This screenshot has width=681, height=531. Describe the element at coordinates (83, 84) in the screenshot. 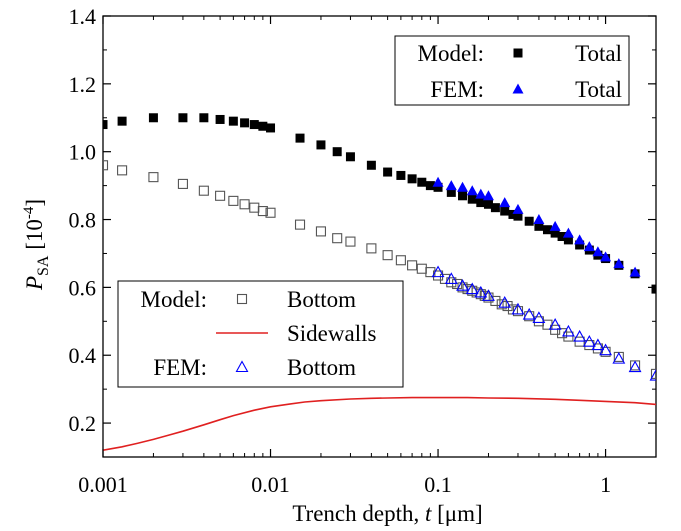

I see `y-tick-label: 1.2` at that location.